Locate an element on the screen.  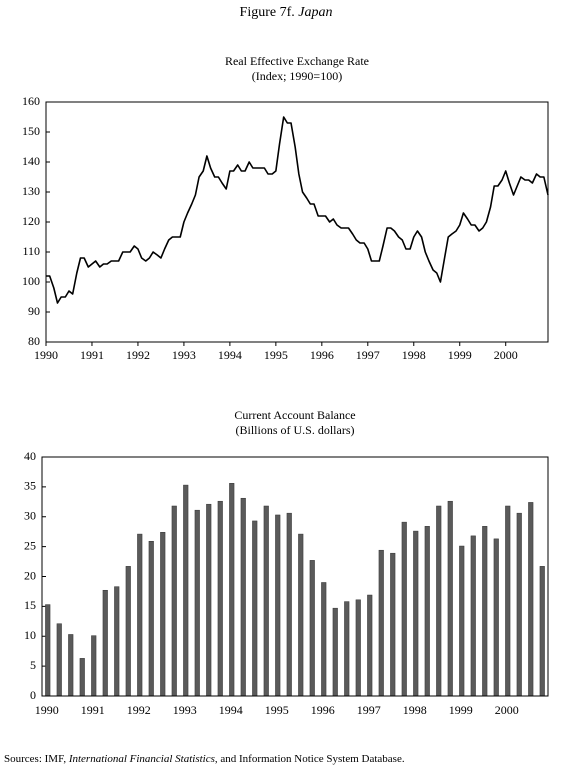
y-tick-label: 120 is located at coordinates (31, 221).